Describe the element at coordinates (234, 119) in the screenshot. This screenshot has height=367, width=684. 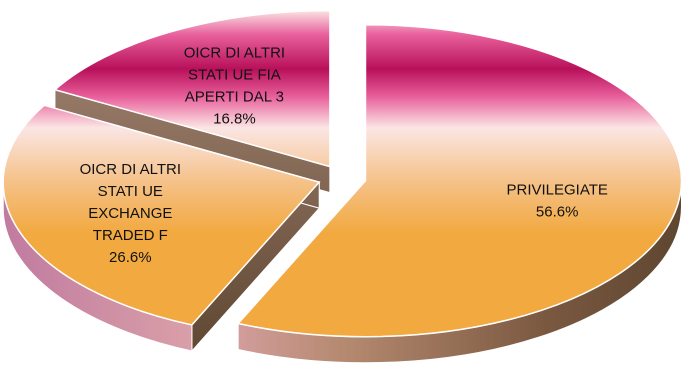
I see `slice-2-value-label: 16.8%` at that location.